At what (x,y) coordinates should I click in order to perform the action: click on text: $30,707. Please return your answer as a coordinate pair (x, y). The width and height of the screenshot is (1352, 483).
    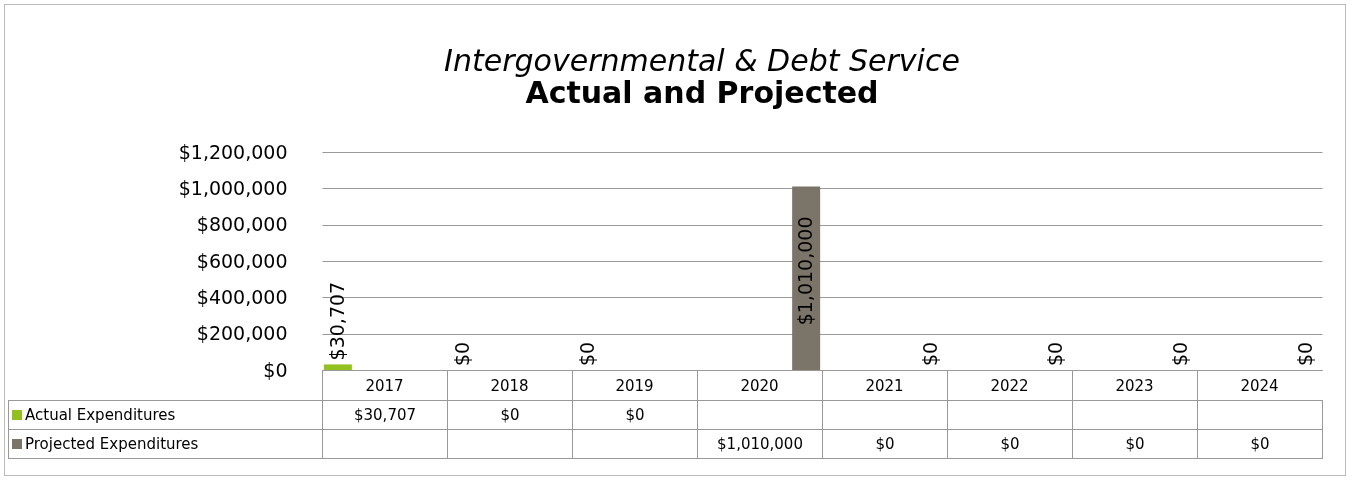
    Looking at the image, I should click on (336, 321).